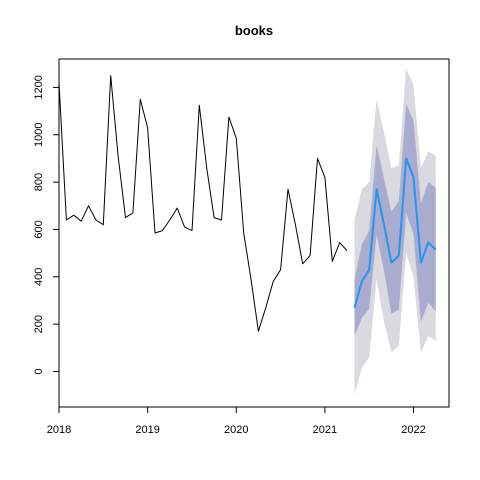 The image size is (480, 480). What do you see at coordinates (325, 430) in the screenshot?
I see `x-tick-label: 2021` at bounding box center [325, 430].